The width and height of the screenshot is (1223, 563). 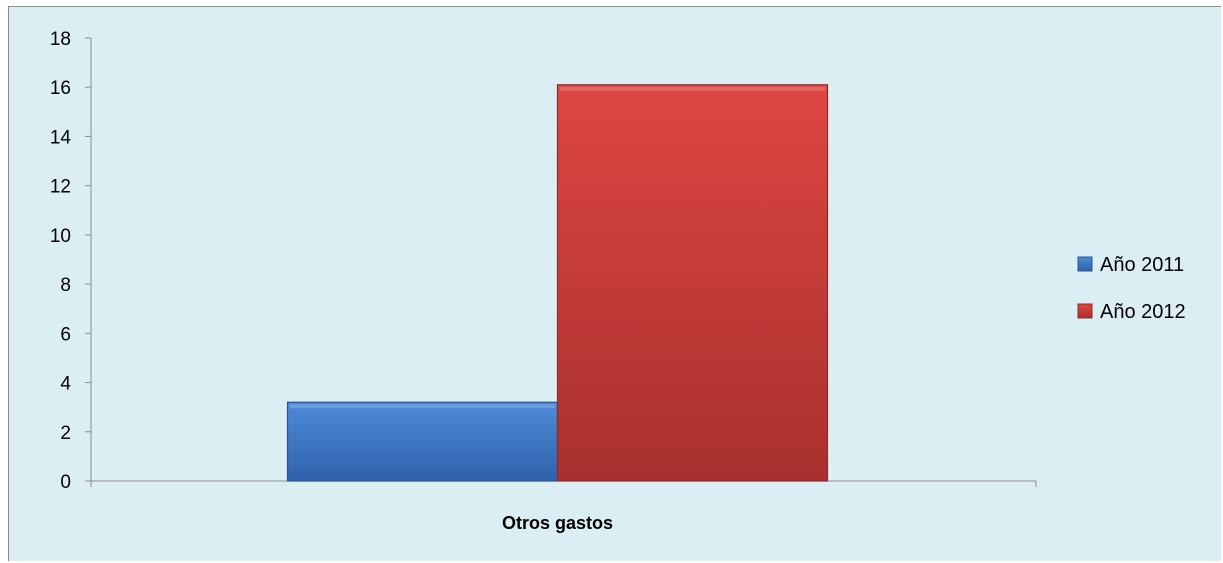 What do you see at coordinates (557, 523) in the screenshot?
I see `x-category-label: Otros gastos` at bounding box center [557, 523].